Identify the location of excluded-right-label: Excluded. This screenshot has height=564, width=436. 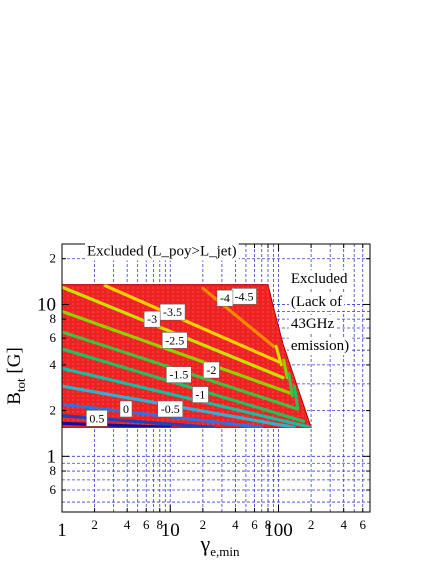
(319, 279).